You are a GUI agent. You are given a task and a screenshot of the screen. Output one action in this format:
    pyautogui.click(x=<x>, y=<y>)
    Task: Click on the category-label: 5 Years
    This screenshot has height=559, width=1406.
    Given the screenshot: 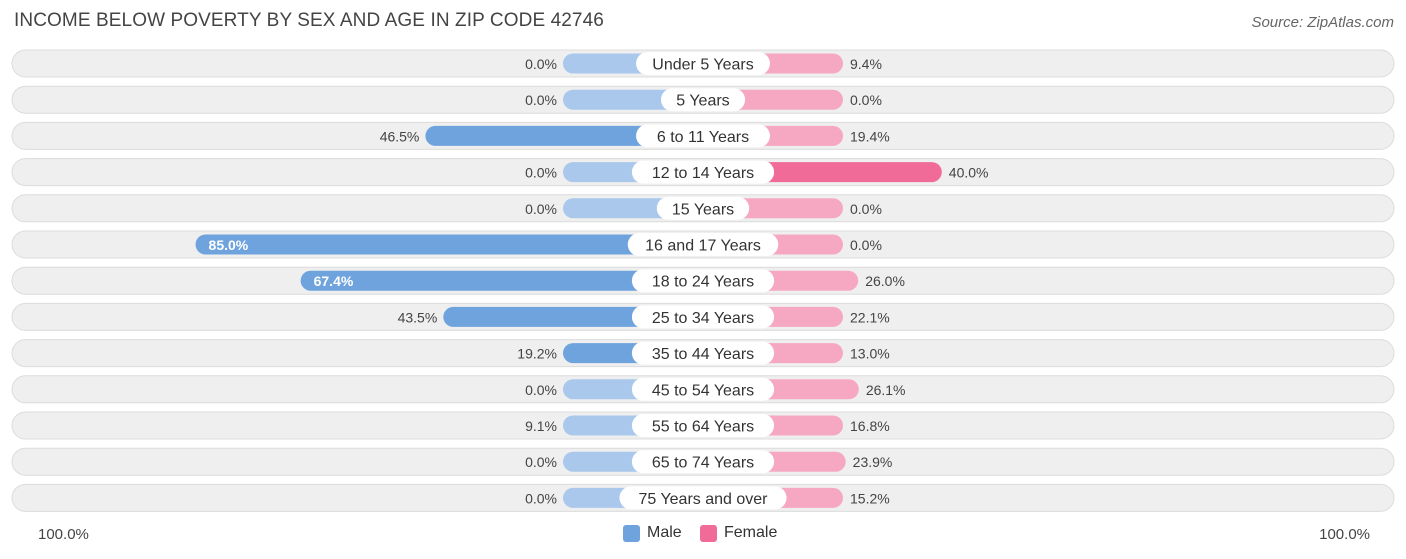 What is the action you would take?
    pyautogui.click(x=702, y=101)
    